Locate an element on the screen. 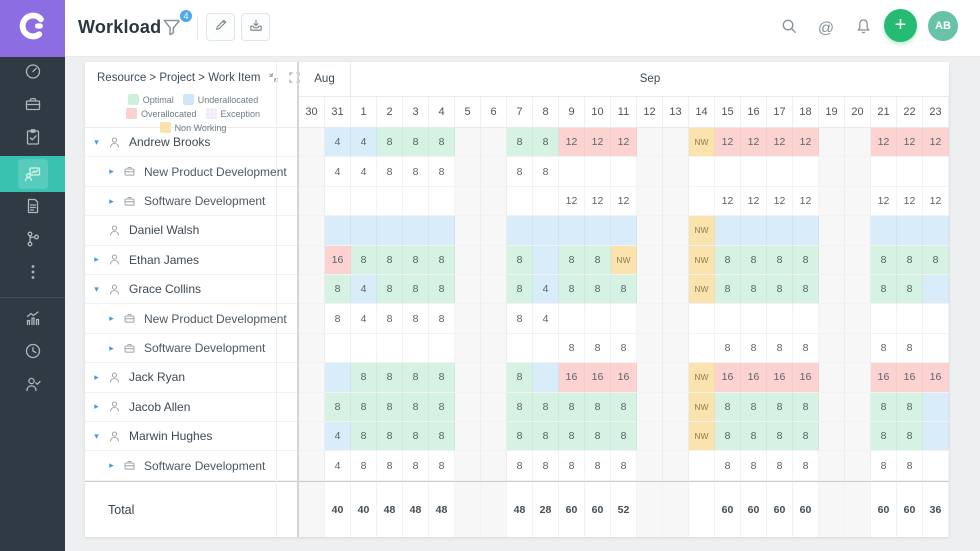 The width and height of the screenshot is (980, 551). collapse-arrow-icon: ▾ is located at coordinates (96, 141).